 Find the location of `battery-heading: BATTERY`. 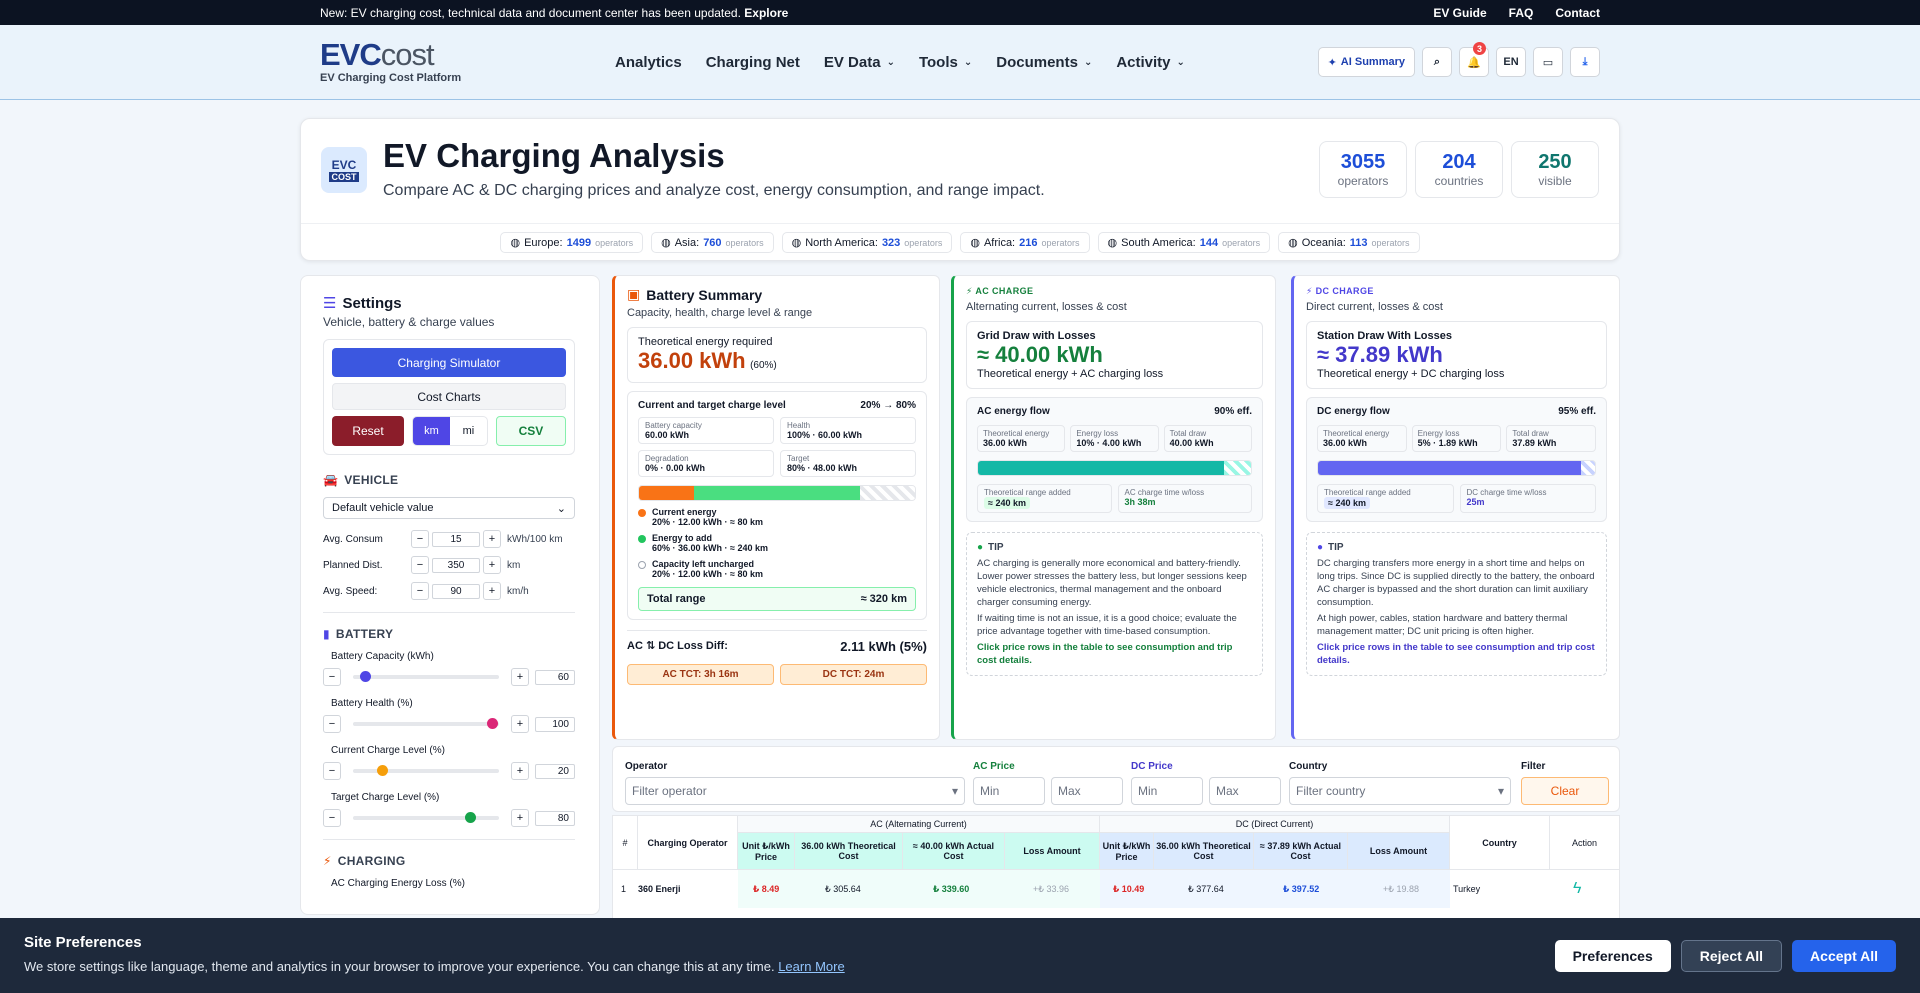

battery-heading: BATTERY is located at coordinates (364, 634).